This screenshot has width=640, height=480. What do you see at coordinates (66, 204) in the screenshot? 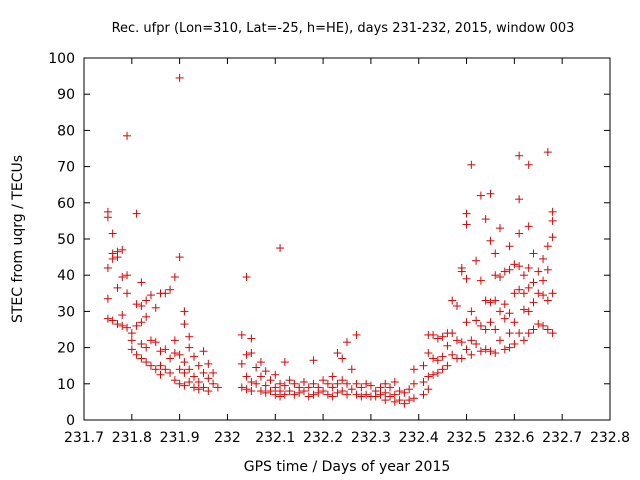
I see `y-tick-label: 60` at bounding box center [66, 204].